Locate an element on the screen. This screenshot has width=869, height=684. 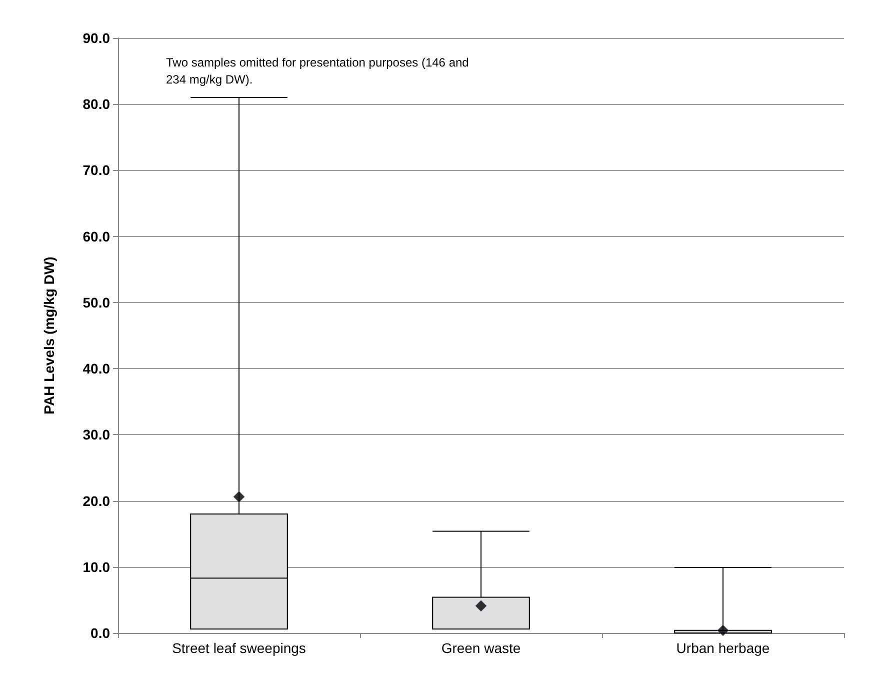
y-tick-label: 30.0 is located at coordinates (96, 434).